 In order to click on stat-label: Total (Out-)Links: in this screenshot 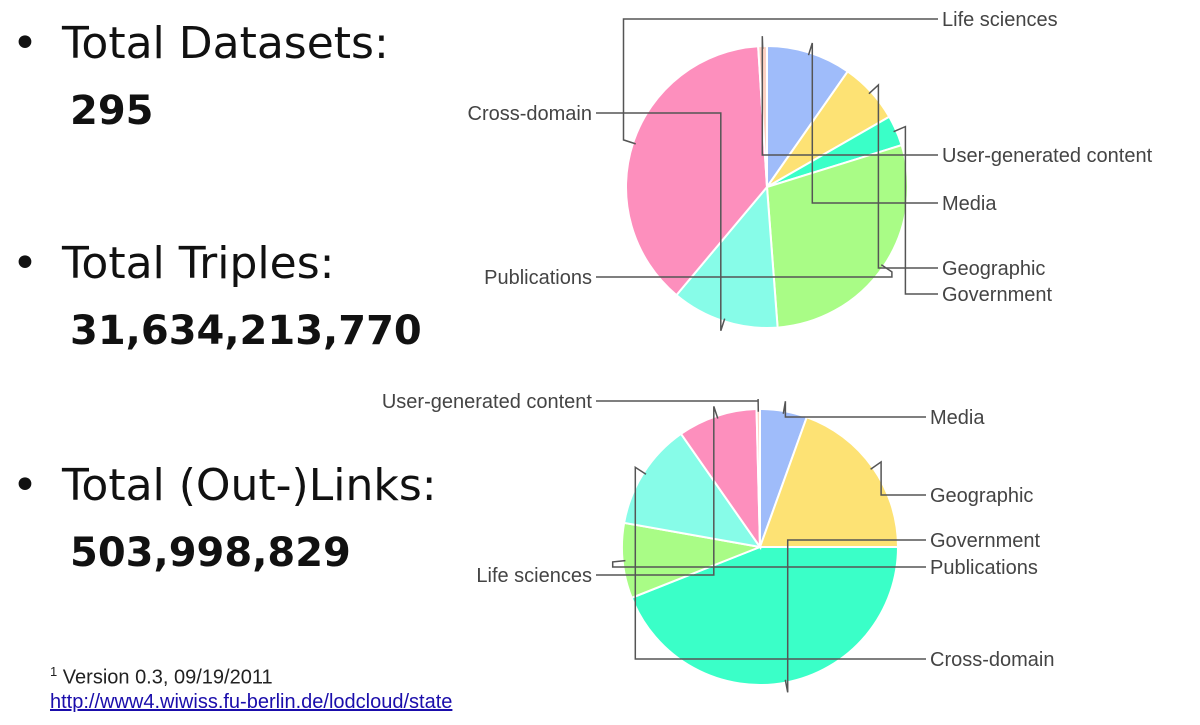, I will do `click(249, 485)`.